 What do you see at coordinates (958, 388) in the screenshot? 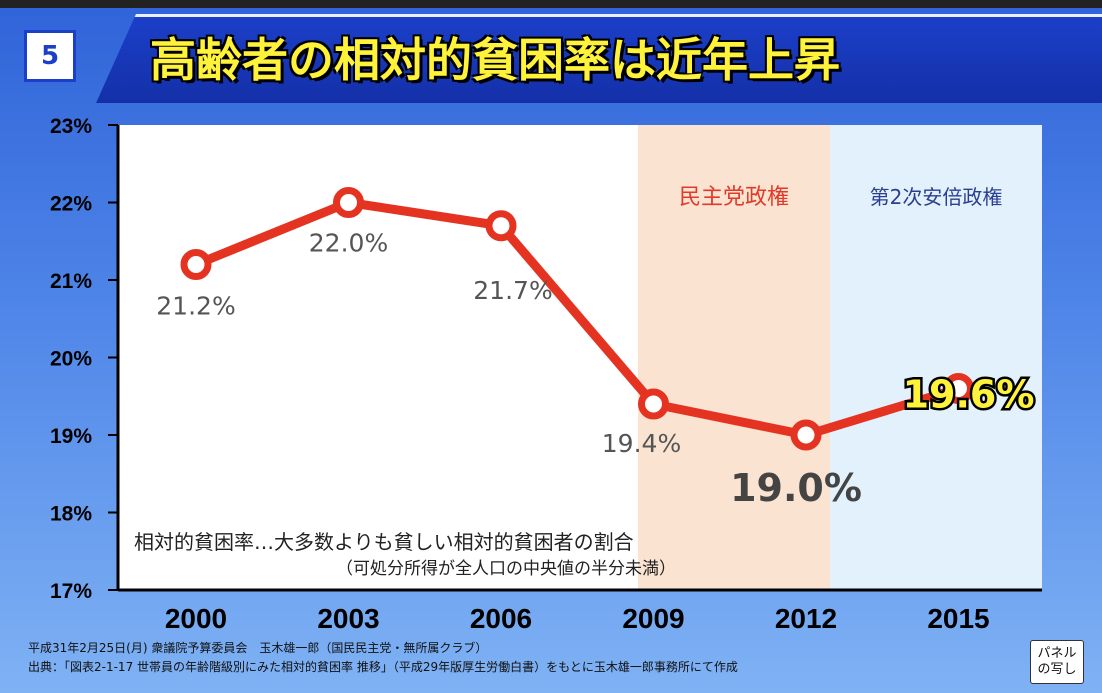
I see `data-point-2015` at bounding box center [958, 388].